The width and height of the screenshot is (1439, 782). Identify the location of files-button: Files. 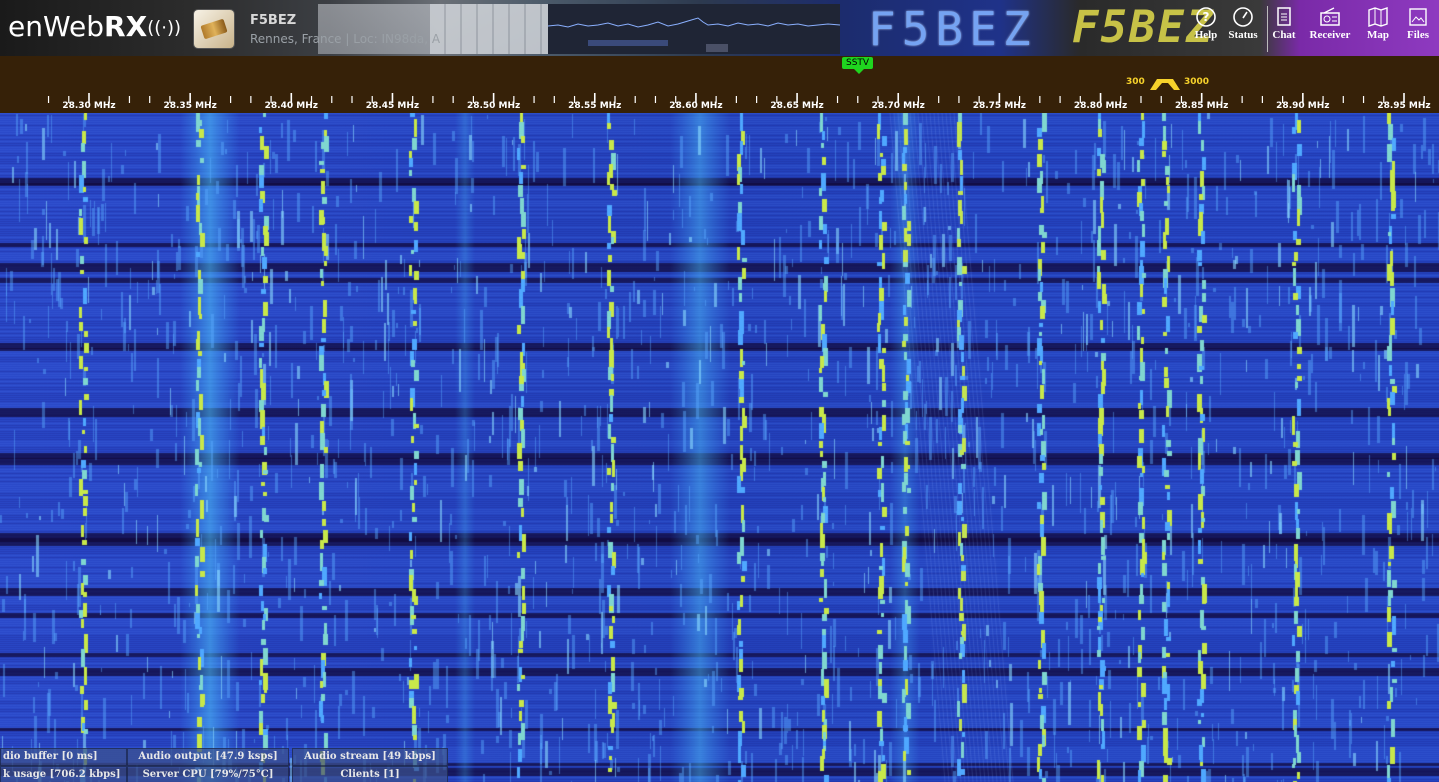
(1418, 29).